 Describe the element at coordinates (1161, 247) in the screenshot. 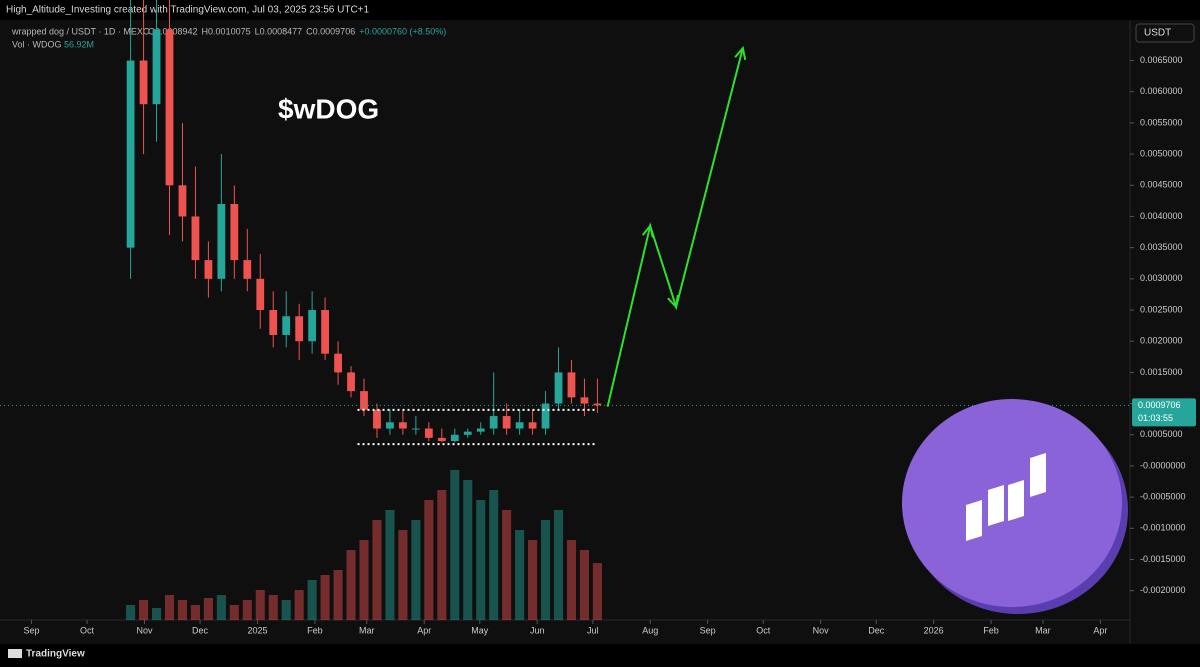

I see `y-tick-label: 0.0035000` at that location.